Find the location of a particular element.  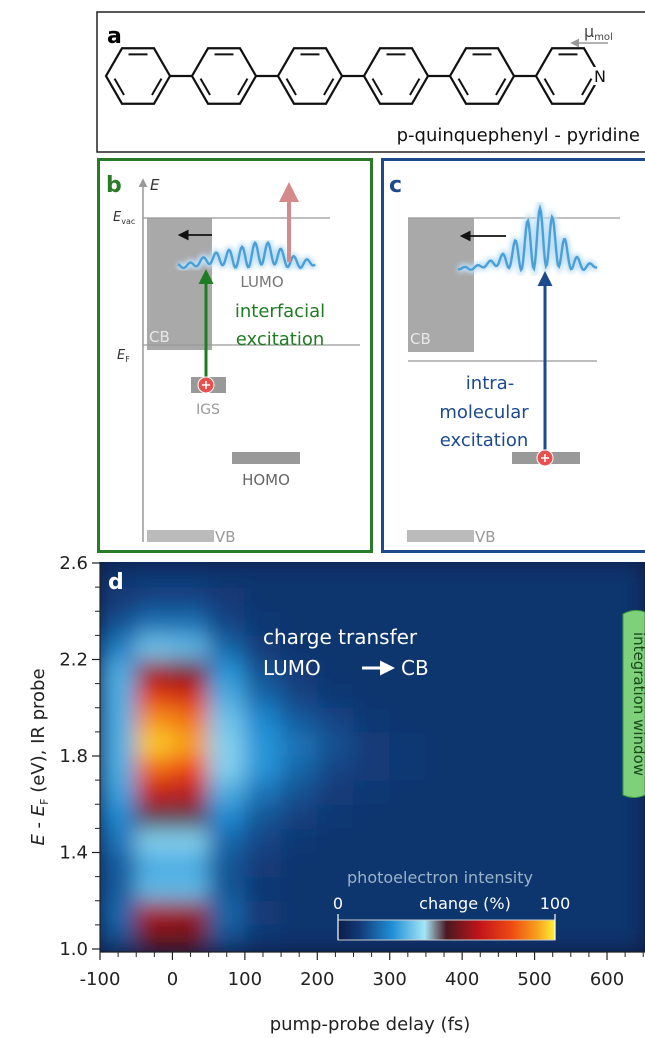

wave-packet is located at coordinates (247, 254).